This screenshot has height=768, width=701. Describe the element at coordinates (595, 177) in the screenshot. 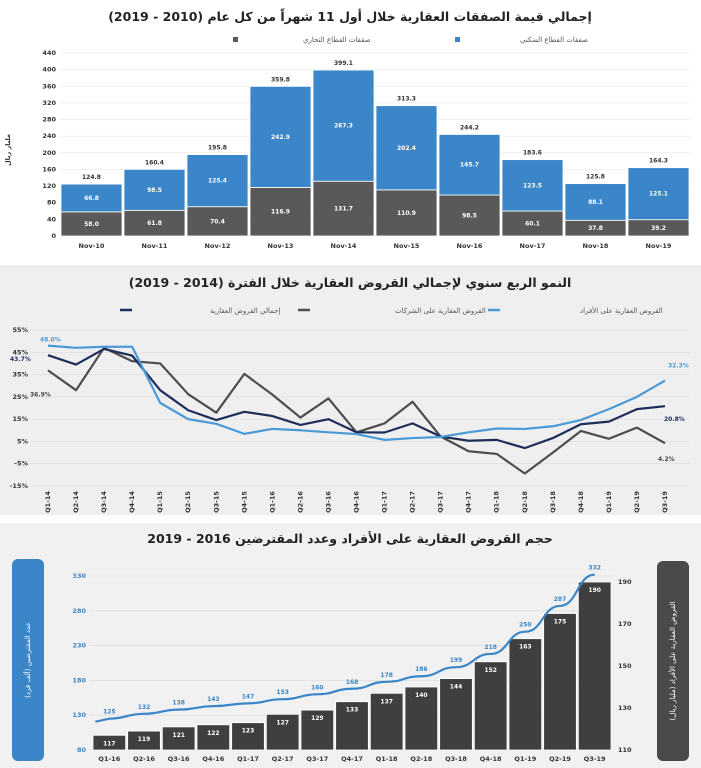

I see `data-label-total: 125.8` at that location.